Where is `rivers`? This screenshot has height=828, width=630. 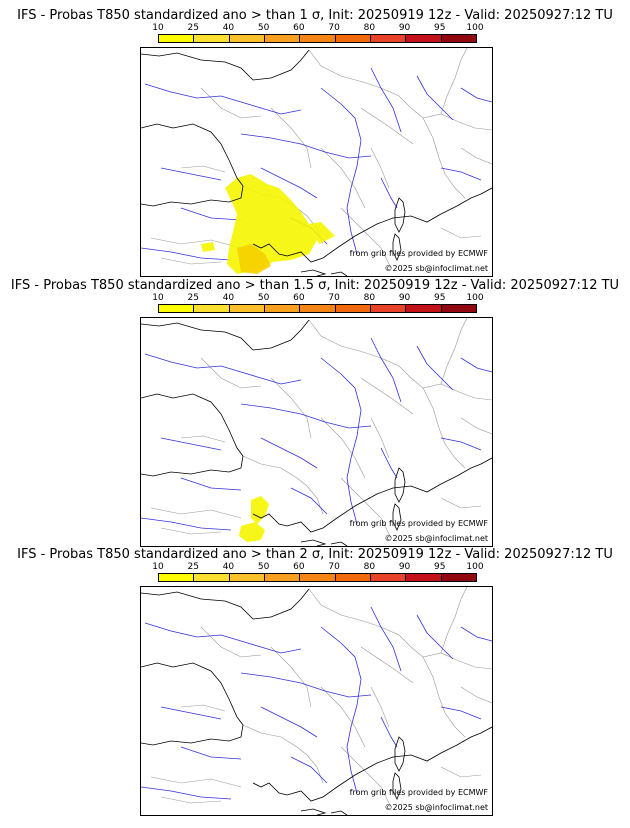
rivers is located at coordinates (316, 164).